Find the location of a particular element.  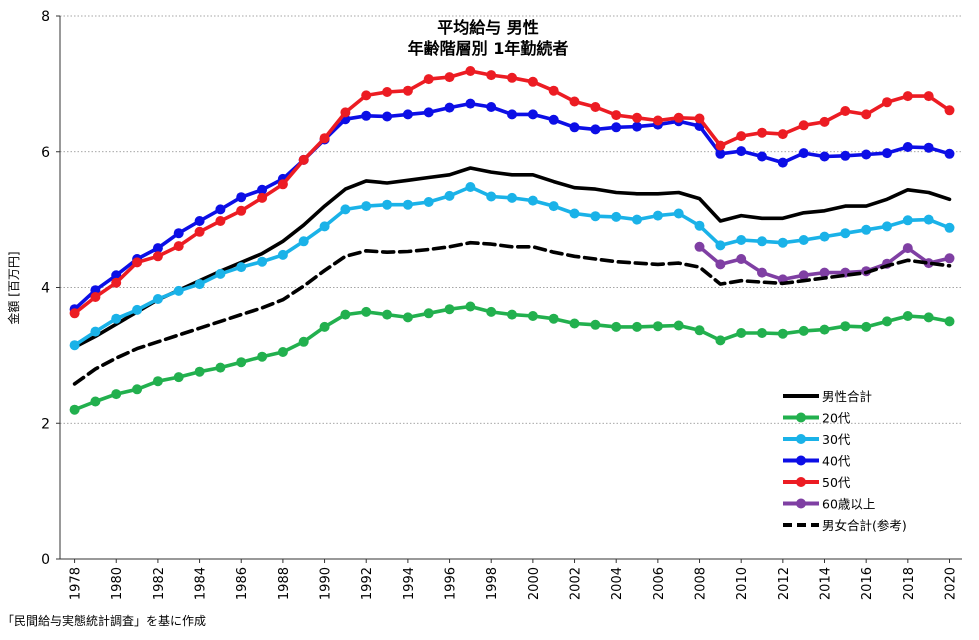

x-tick-label: 1982 is located at coordinates (159, 583).